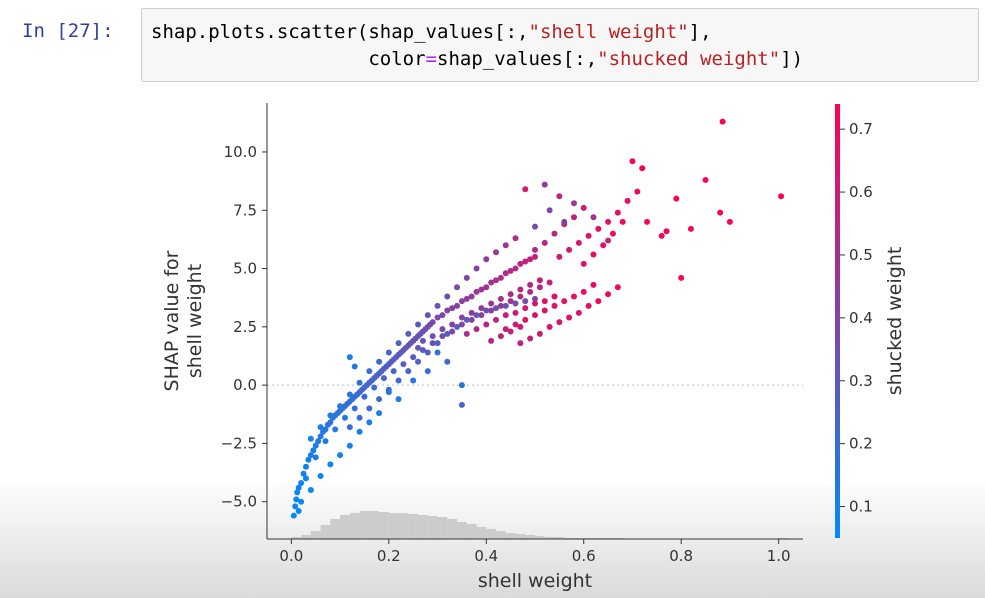 Image resolution: width=985 pixels, height=598 pixels. Describe the element at coordinates (689, 59) in the screenshot. I see `code-string: "shucked weight"` at that location.